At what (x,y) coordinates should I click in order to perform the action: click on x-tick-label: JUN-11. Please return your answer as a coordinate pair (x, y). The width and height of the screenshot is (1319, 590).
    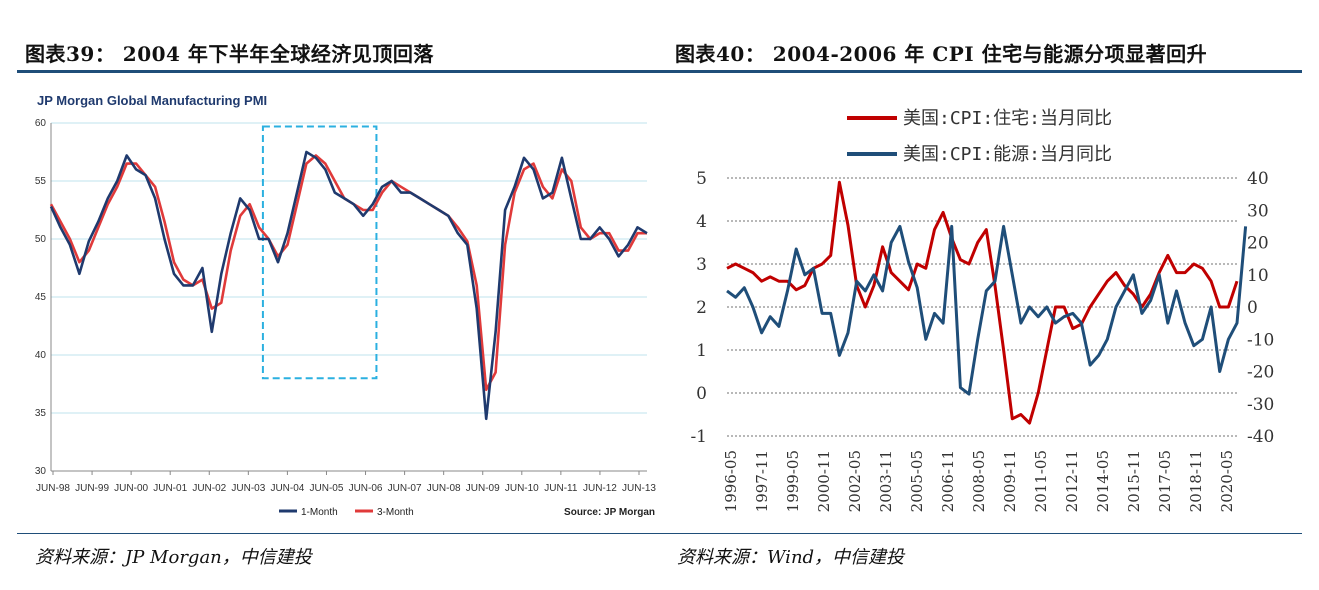
    Looking at the image, I should click on (561, 488).